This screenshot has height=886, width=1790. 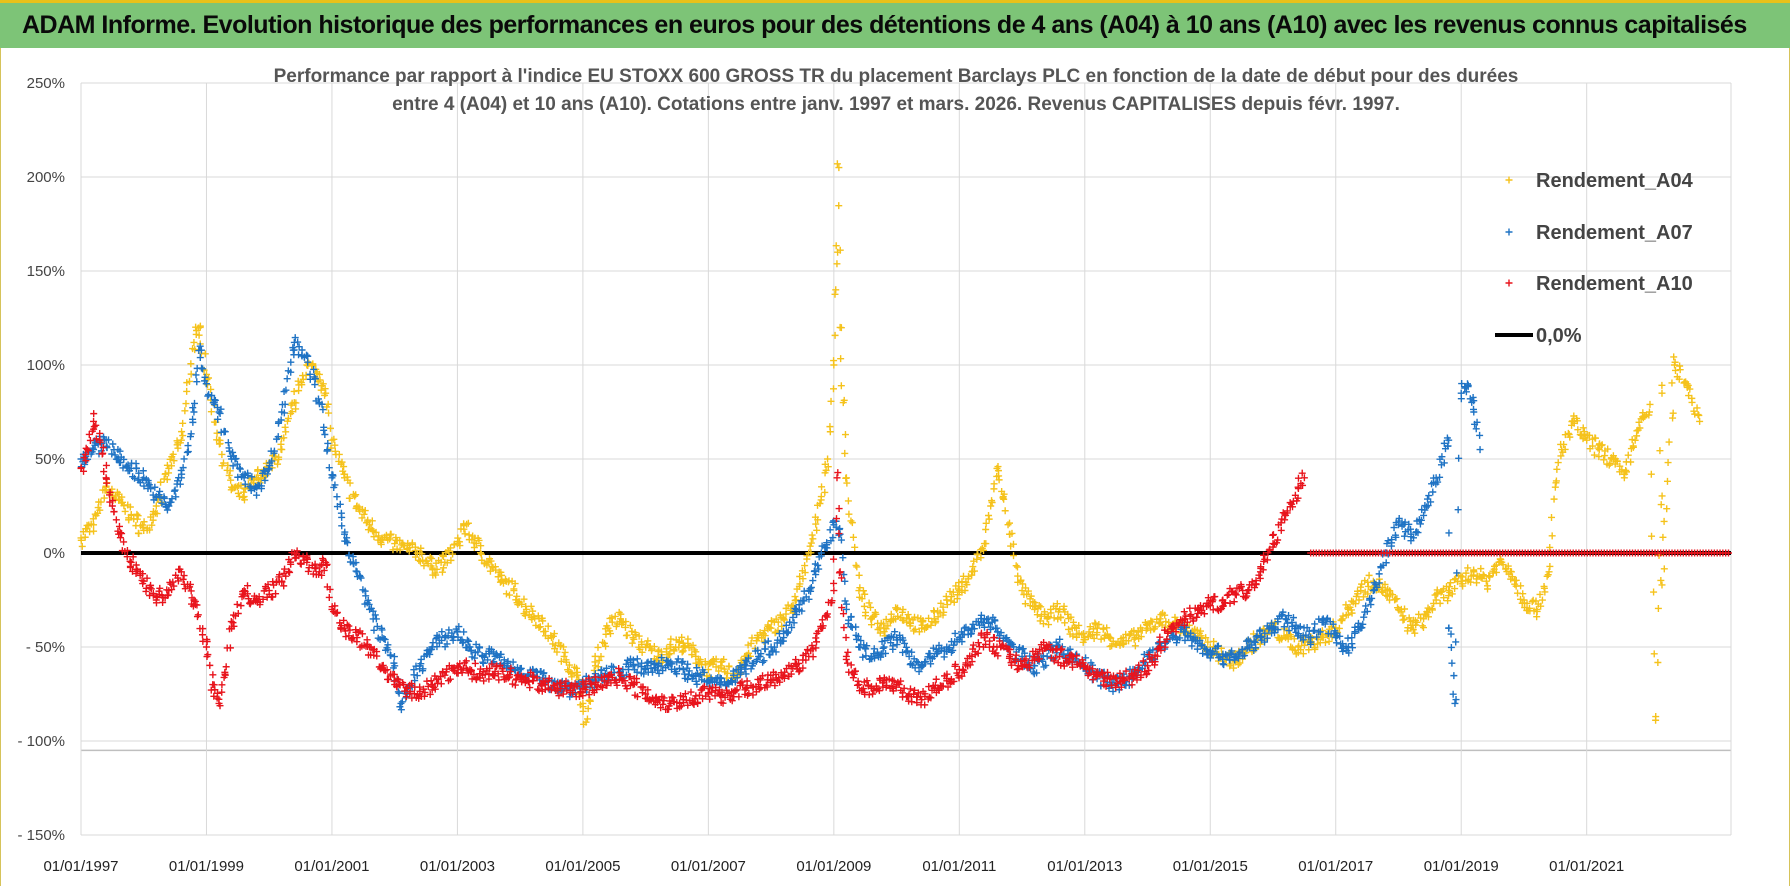 I want to click on y-tick-label: 250%, so click(x=46, y=83).